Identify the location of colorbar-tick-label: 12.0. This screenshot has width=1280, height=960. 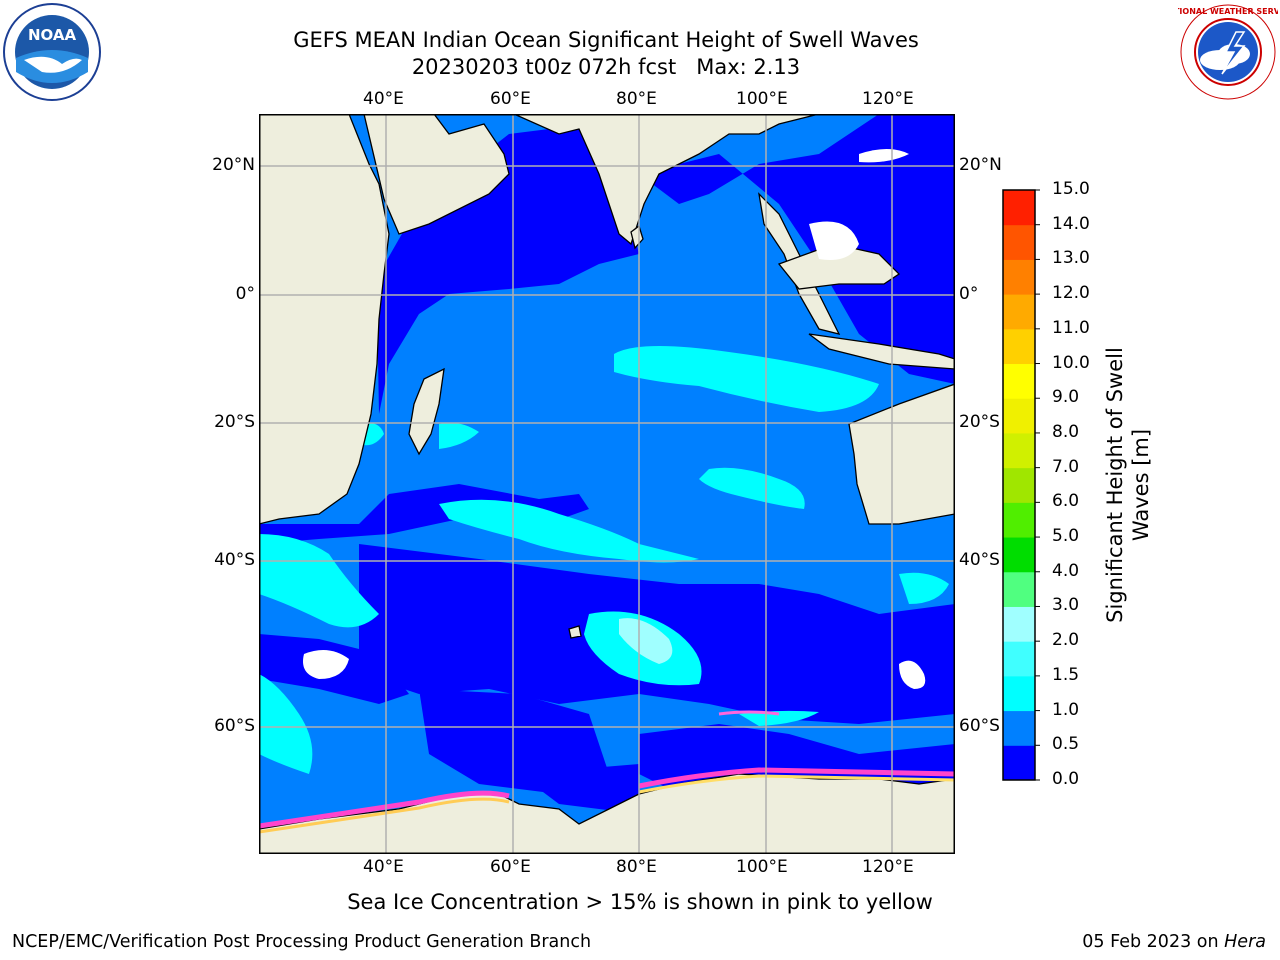
(1071, 293).